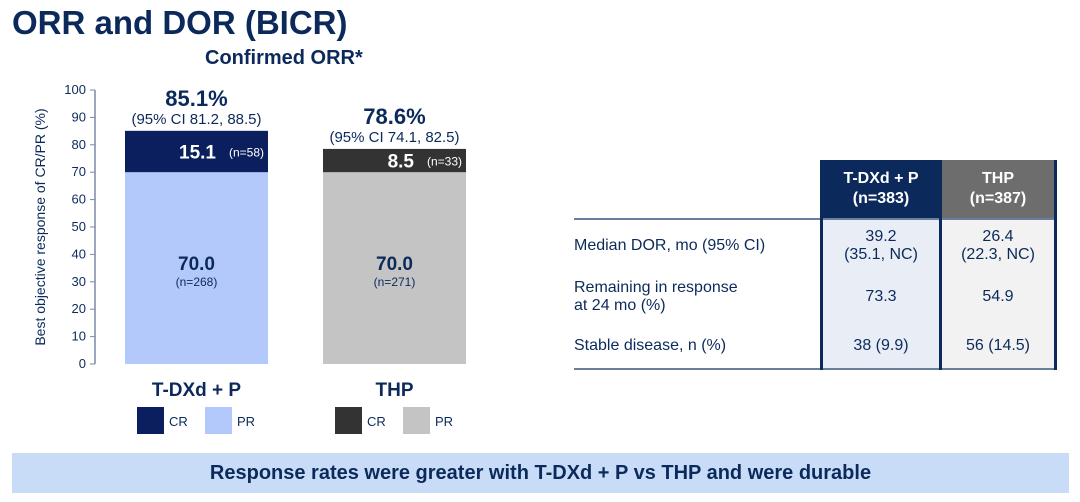  What do you see at coordinates (40, 226) in the screenshot?
I see `y-axis-label: Best objective response of CR/PR (%)` at bounding box center [40, 226].